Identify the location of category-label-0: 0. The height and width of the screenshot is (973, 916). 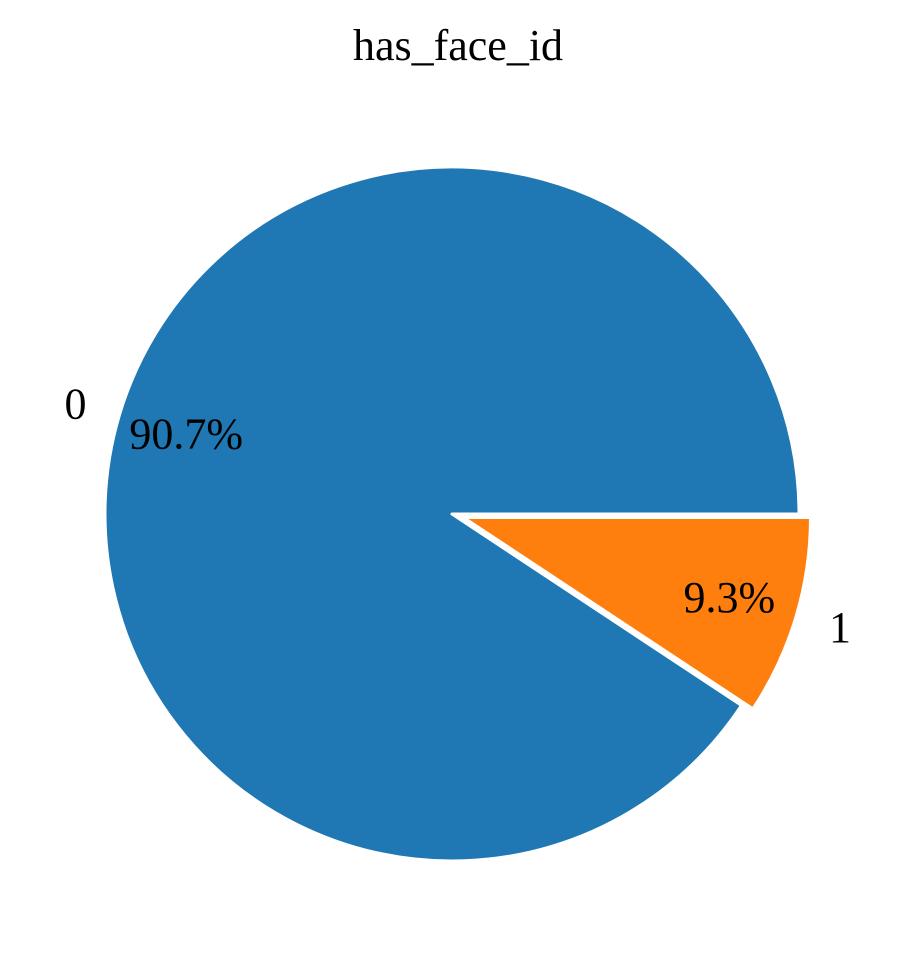
(75, 404).